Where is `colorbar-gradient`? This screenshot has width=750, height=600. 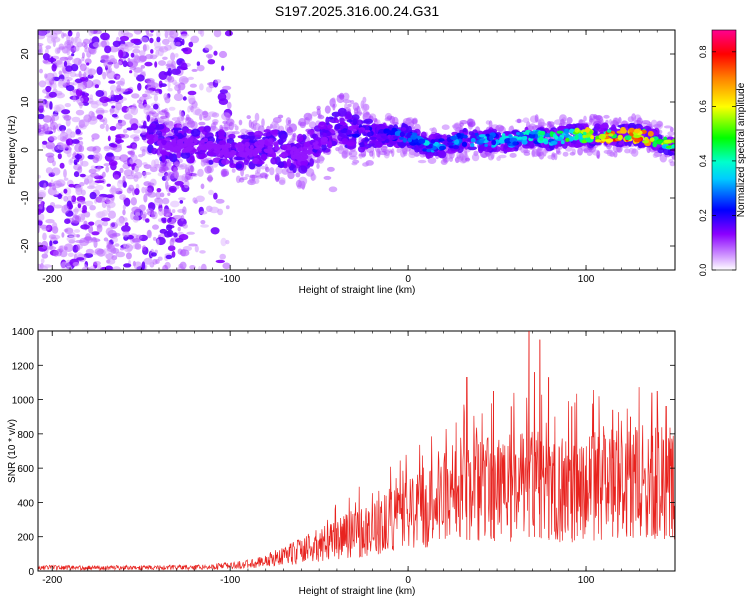 colorbar-gradient is located at coordinates (724, 150).